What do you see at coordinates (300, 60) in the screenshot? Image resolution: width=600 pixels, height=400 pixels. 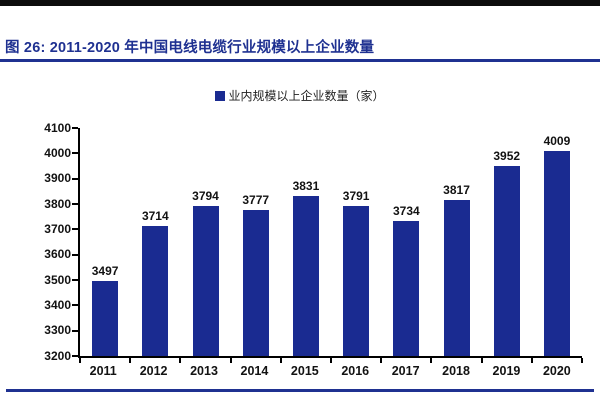 I see `title-underline` at bounding box center [300, 60].